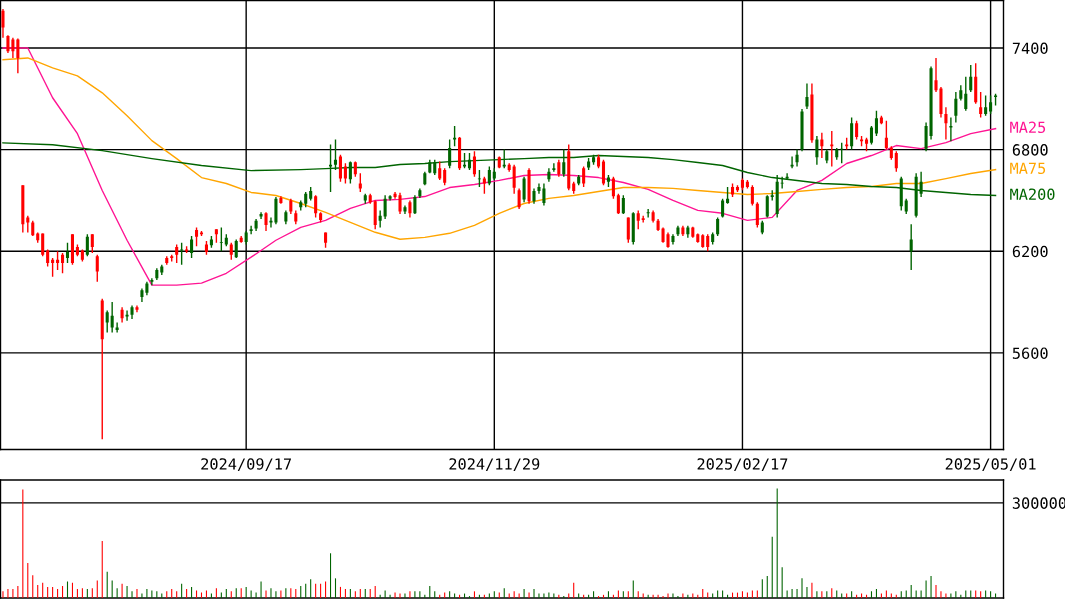 This screenshot has height=600, width=1065. What do you see at coordinates (990, 464) in the screenshot?
I see `x-tick-label: 2025/05/01` at bounding box center [990, 464].